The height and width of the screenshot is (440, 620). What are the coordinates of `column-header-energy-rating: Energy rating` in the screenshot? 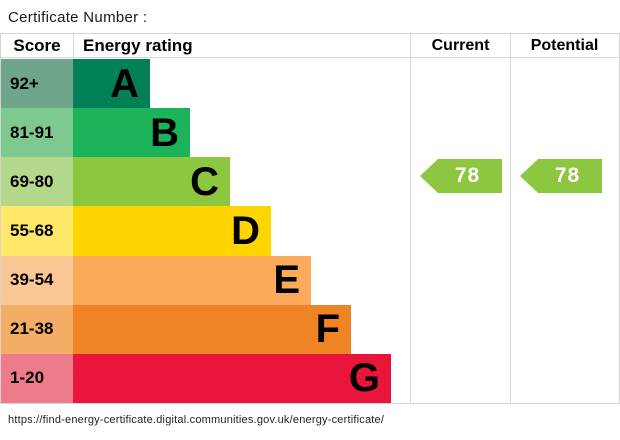 It's located at (138, 45).